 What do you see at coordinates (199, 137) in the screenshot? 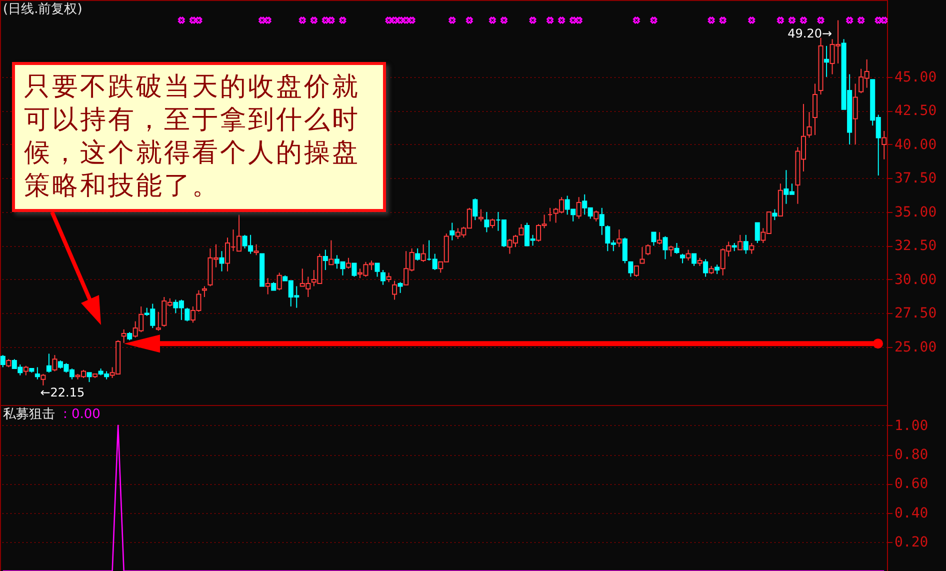
I see `annotation: 只要不跌破当天的收盘价就可以持有，至于拿到什么时候，这个就得看个人的操盘策略和技能了。` at bounding box center [199, 137].